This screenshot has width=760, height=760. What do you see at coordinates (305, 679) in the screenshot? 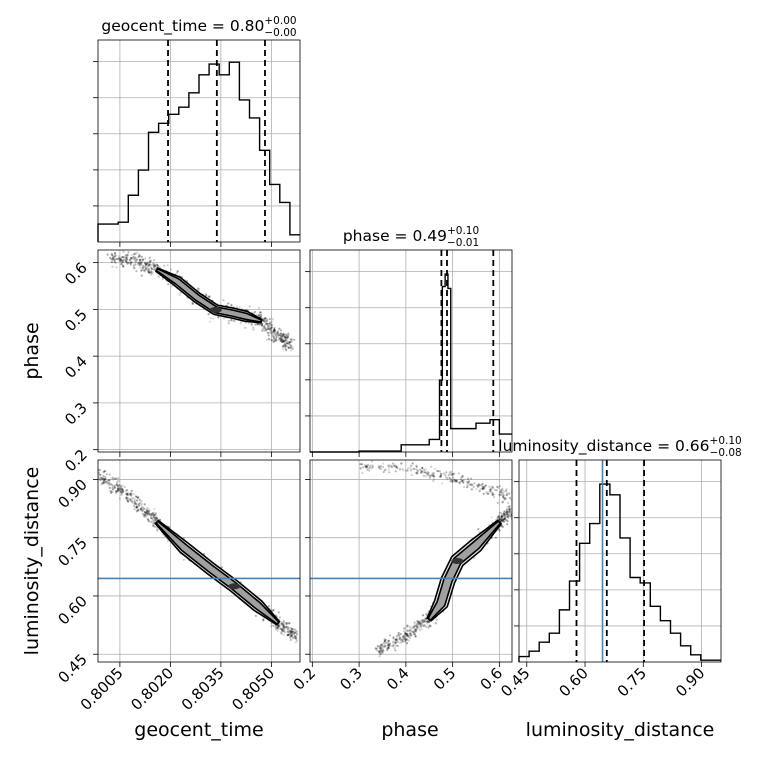
I see `x-tick-label: 0.2` at bounding box center [305, 679].